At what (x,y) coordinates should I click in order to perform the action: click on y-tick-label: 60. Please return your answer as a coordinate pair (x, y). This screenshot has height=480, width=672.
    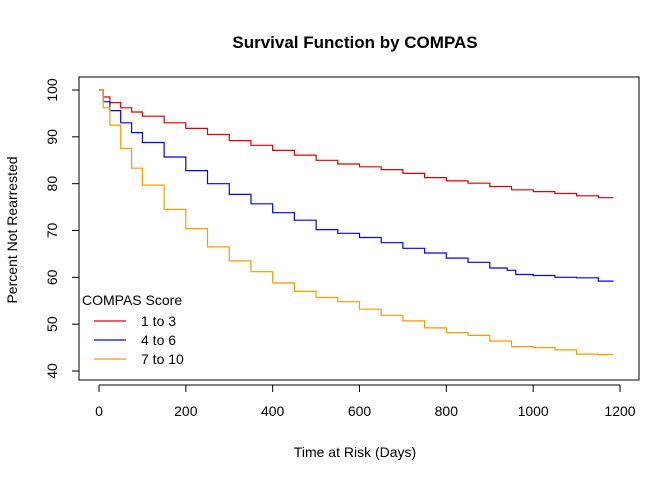
    Looking at the image, I should click on (52, 277).